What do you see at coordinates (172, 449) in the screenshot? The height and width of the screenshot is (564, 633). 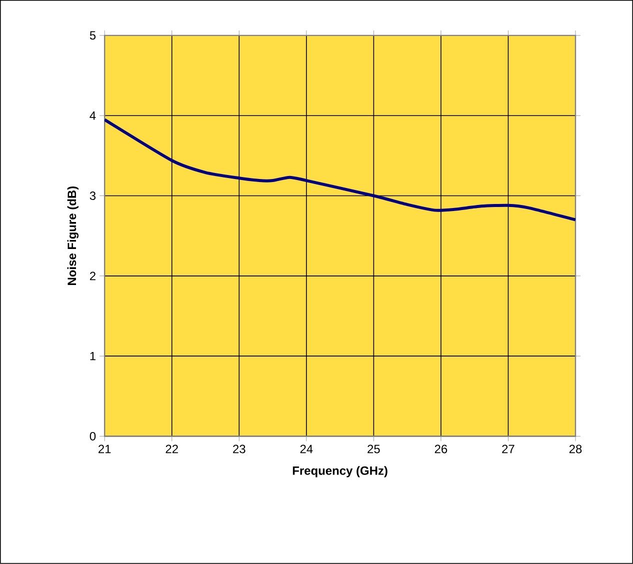 I see `x-tick-label: 22` at bounding box center [172, 449].